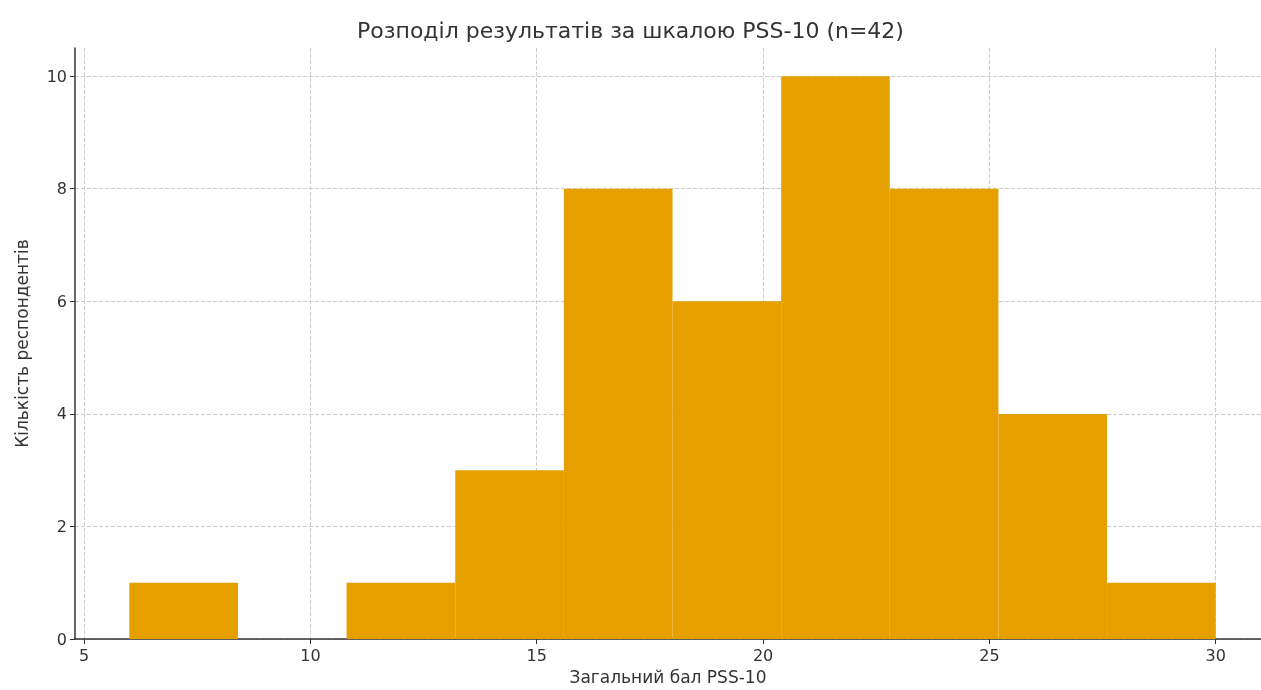 Image resolution: width=1261 pixels, height=690 pixels. What do you see at coordinates (763, 655) in the screenshot?
I see `x-tick-label: 20` at bounding box center [763, 655].